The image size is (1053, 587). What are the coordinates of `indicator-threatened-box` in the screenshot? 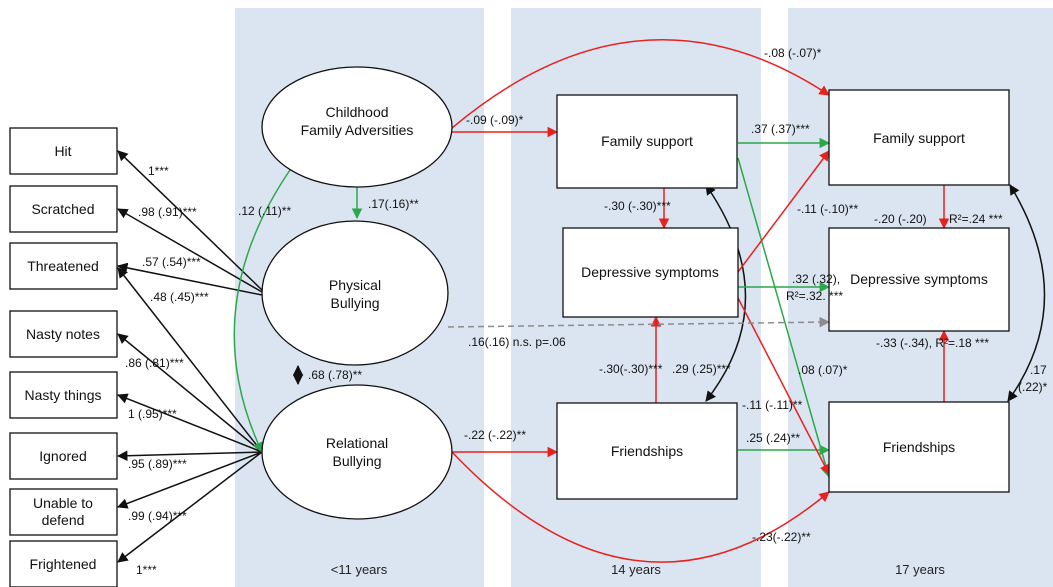 It's located at (63, 266).